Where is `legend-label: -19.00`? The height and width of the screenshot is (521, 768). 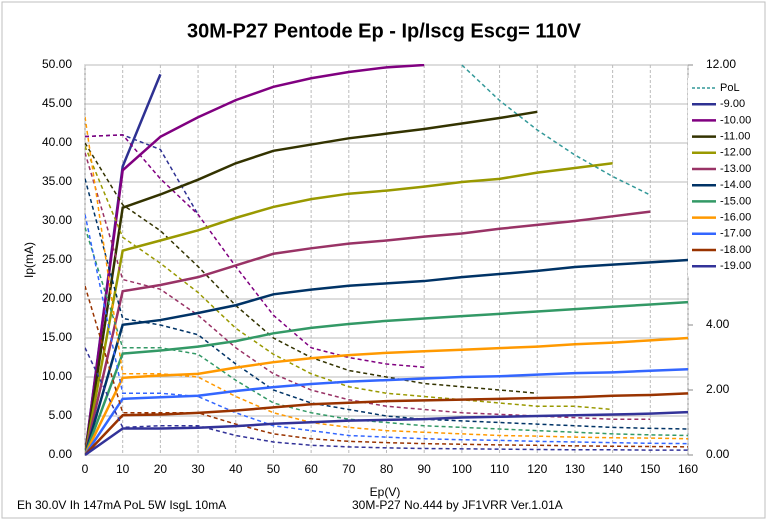 legend-label: -19.00 is located at coordinates (735, 266).